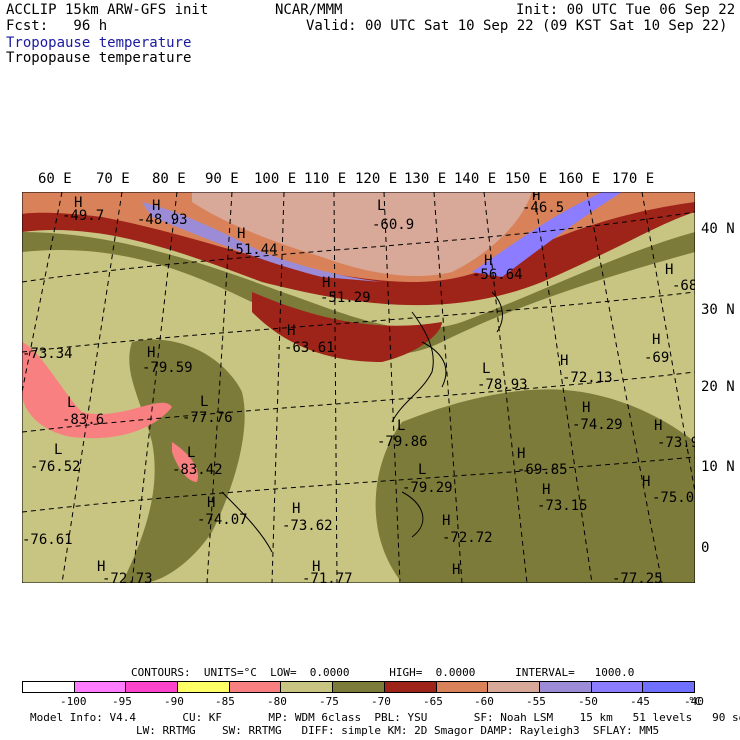 This screenshot has height=740, width=740. What do you see at coordinates (497, 275) in the screenshot?
I see `map-label: -56.64` at bounding box center [497, 275].